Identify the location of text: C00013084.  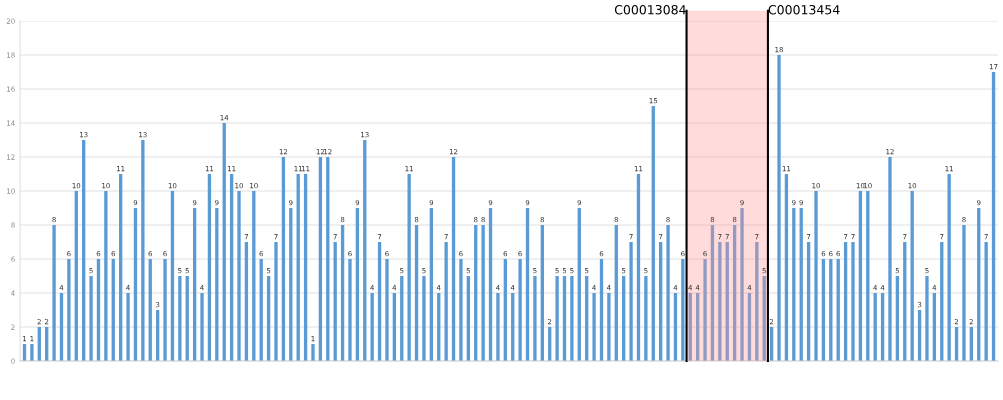
(650, 9).